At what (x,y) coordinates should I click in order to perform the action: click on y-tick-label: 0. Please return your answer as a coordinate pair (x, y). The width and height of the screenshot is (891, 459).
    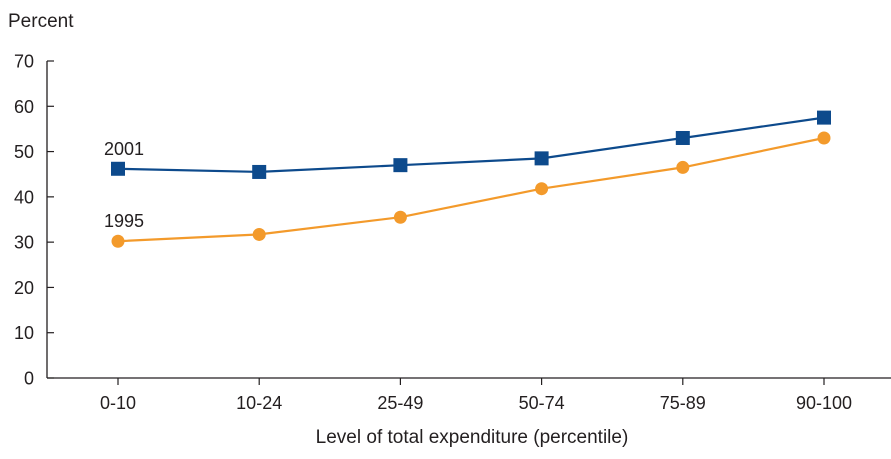
    Looking at the image, I should click on (29, 379).